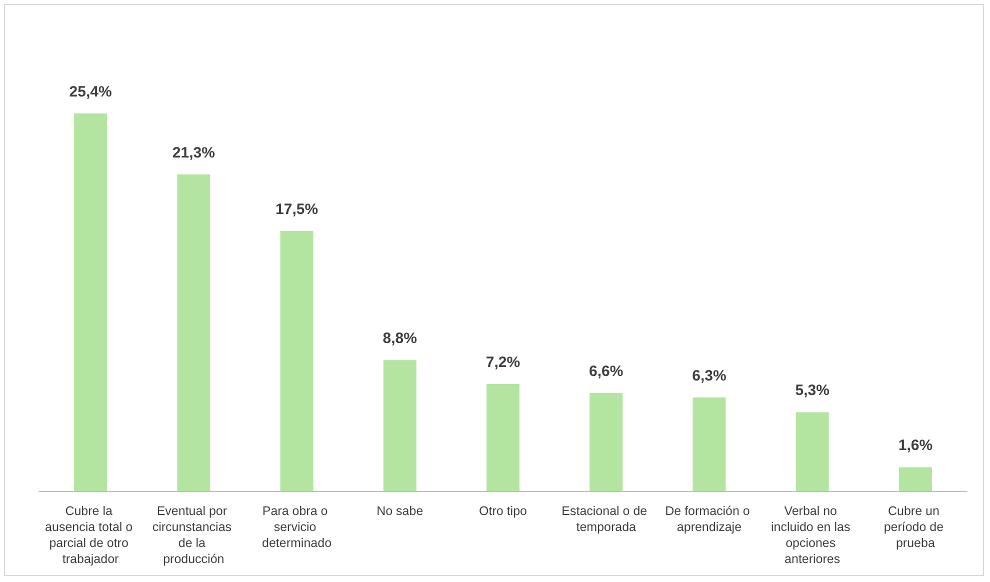 Image resolution: width=990 pixels, height=582 pixels. What do you see at coordinates (297, 527) in the screenshot?
I see `x-tick-label: Para obra o servicio determinado` at bounding box center [297, 527].